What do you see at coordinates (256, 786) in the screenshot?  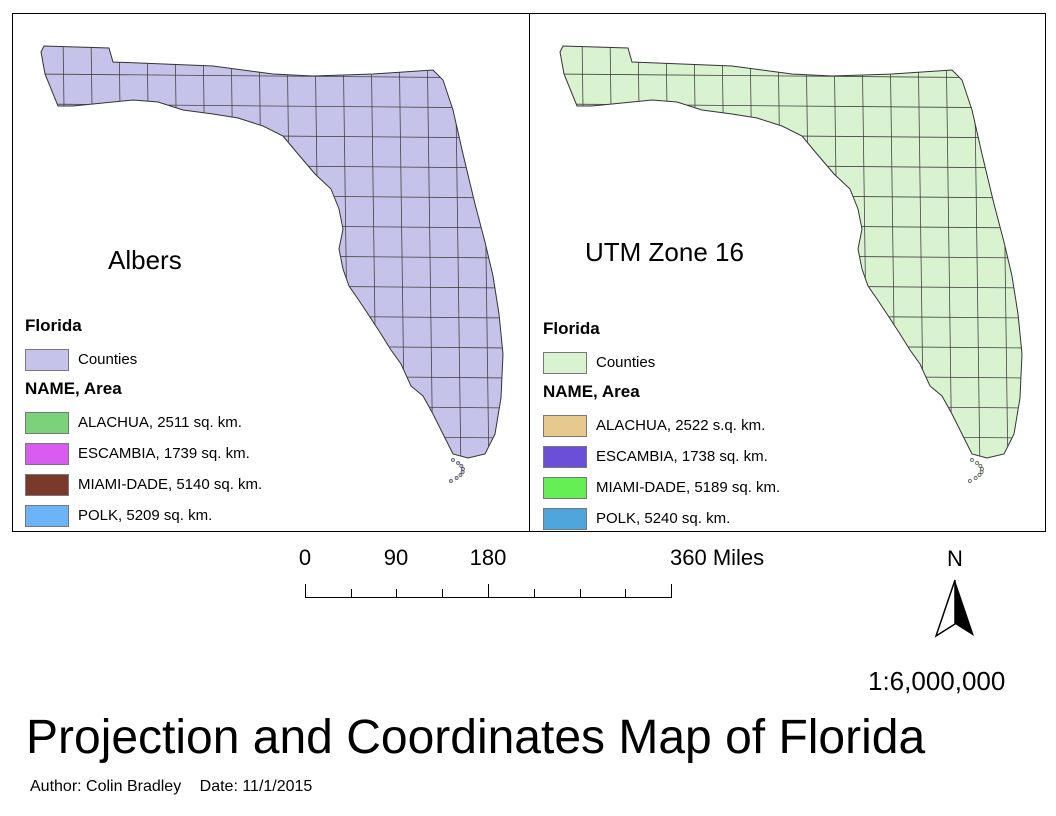 I see `date: Date: 11/1/2015` at bounding box center [256, 786].